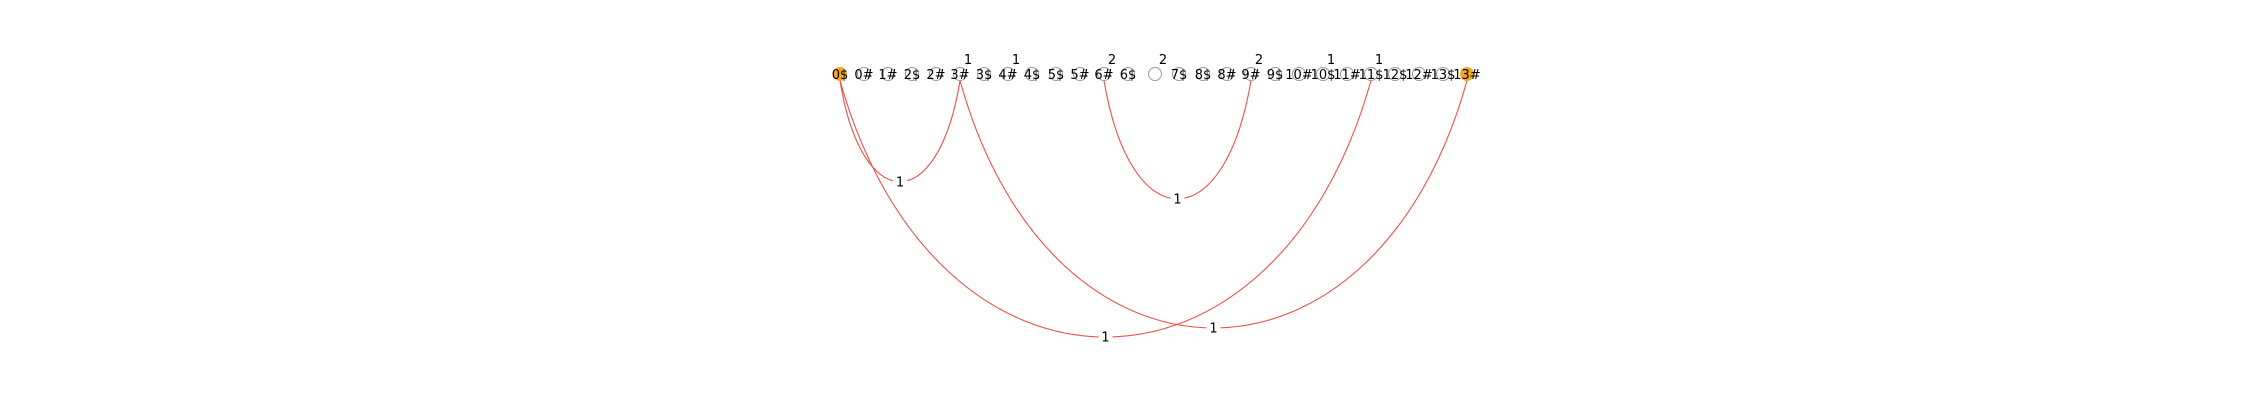 This screenshot has height=400, width=2250. I want to click on node-n25, so click(1443, 74).